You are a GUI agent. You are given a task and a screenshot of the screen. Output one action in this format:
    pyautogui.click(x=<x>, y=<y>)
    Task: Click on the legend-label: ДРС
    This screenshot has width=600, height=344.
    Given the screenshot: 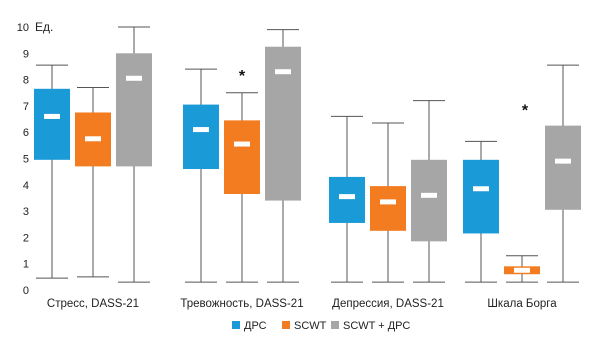 What is the action you would take?
    pyautogui.click(x=255, y=326)
    